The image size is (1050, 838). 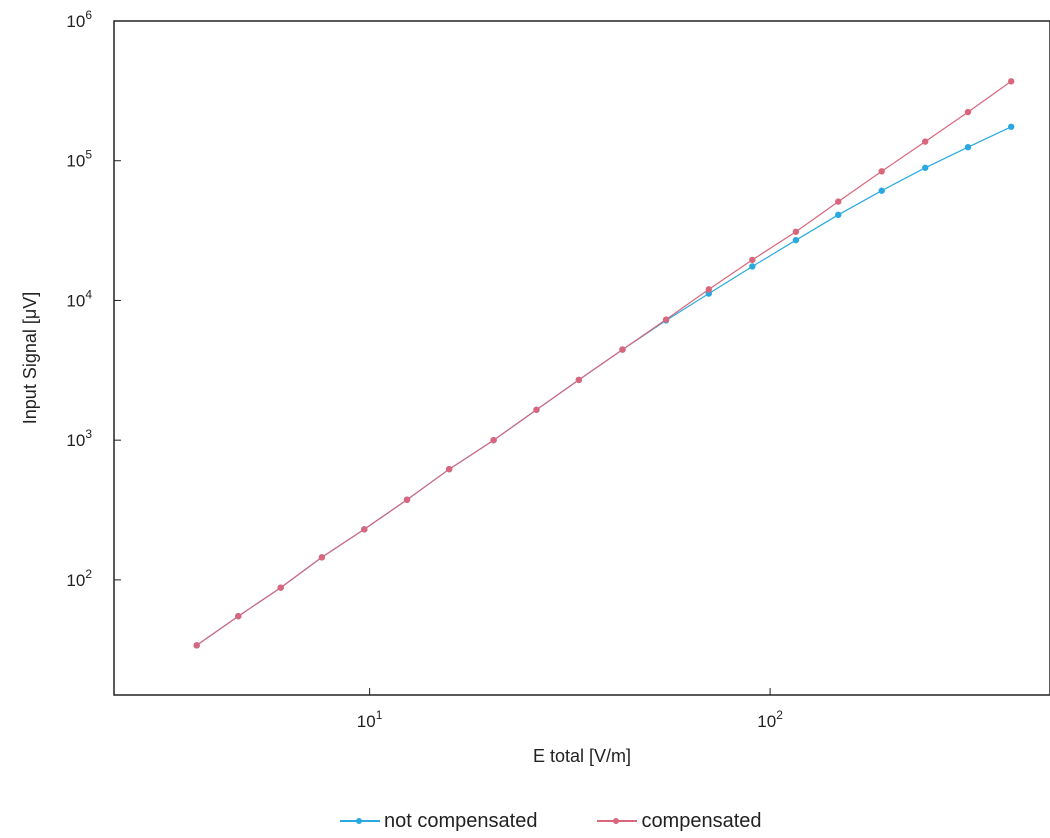 I want to click on x-tick-label-0: 10¹, so click(x=370, y=719).